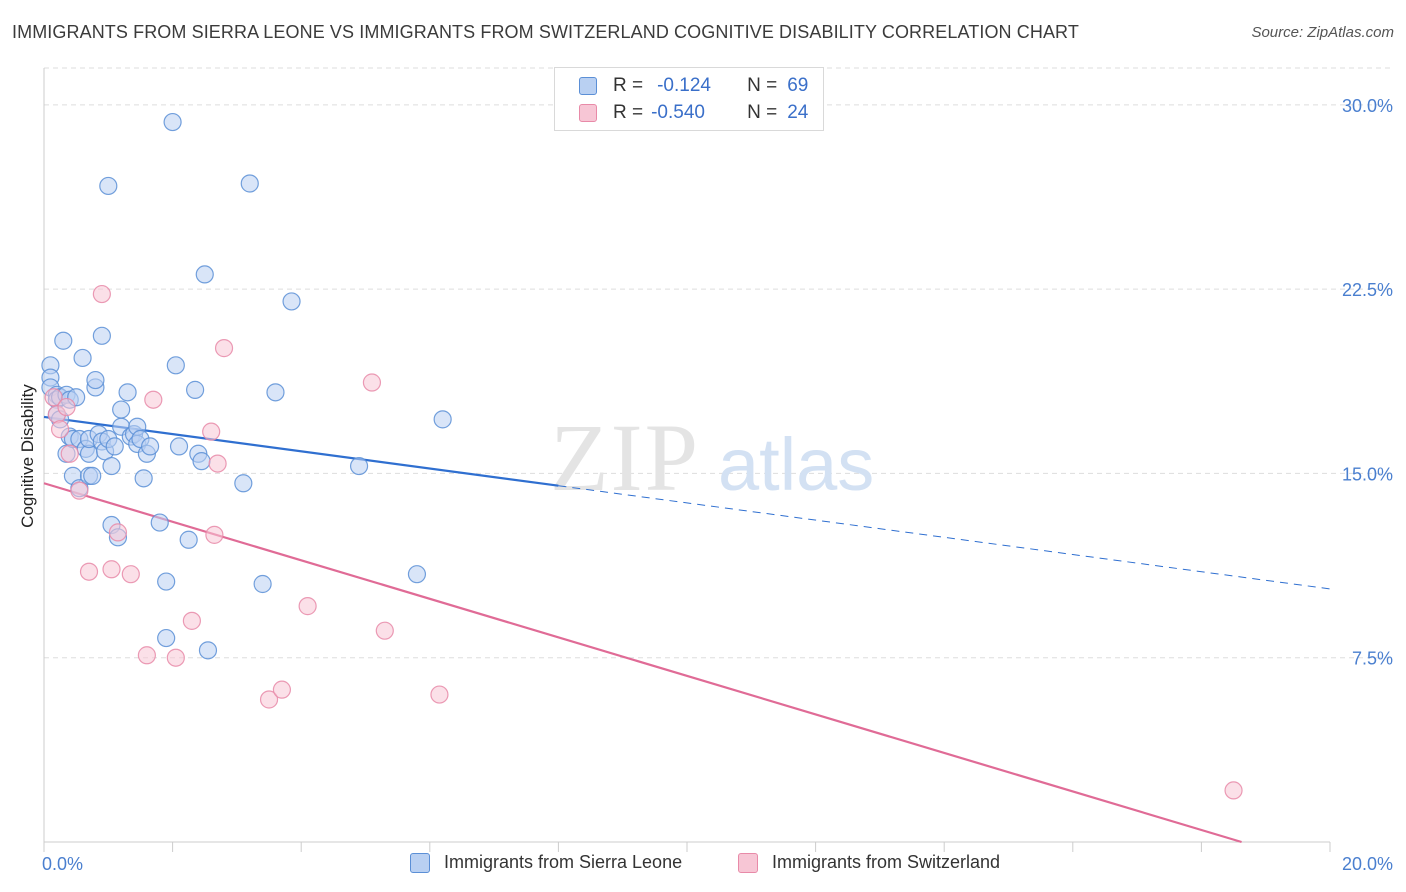 The width and height of the screenshot is (1406, 892). I want to click on legend-r-value: -0.124, so click(684, 85).